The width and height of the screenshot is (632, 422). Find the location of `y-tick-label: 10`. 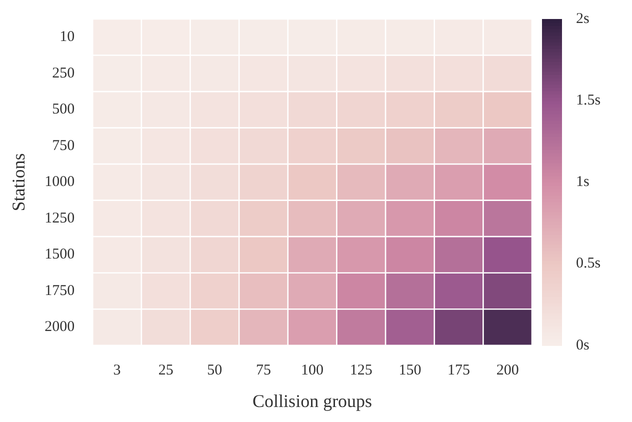

y-tick-label: 10 is located at coordinates (67, 37).